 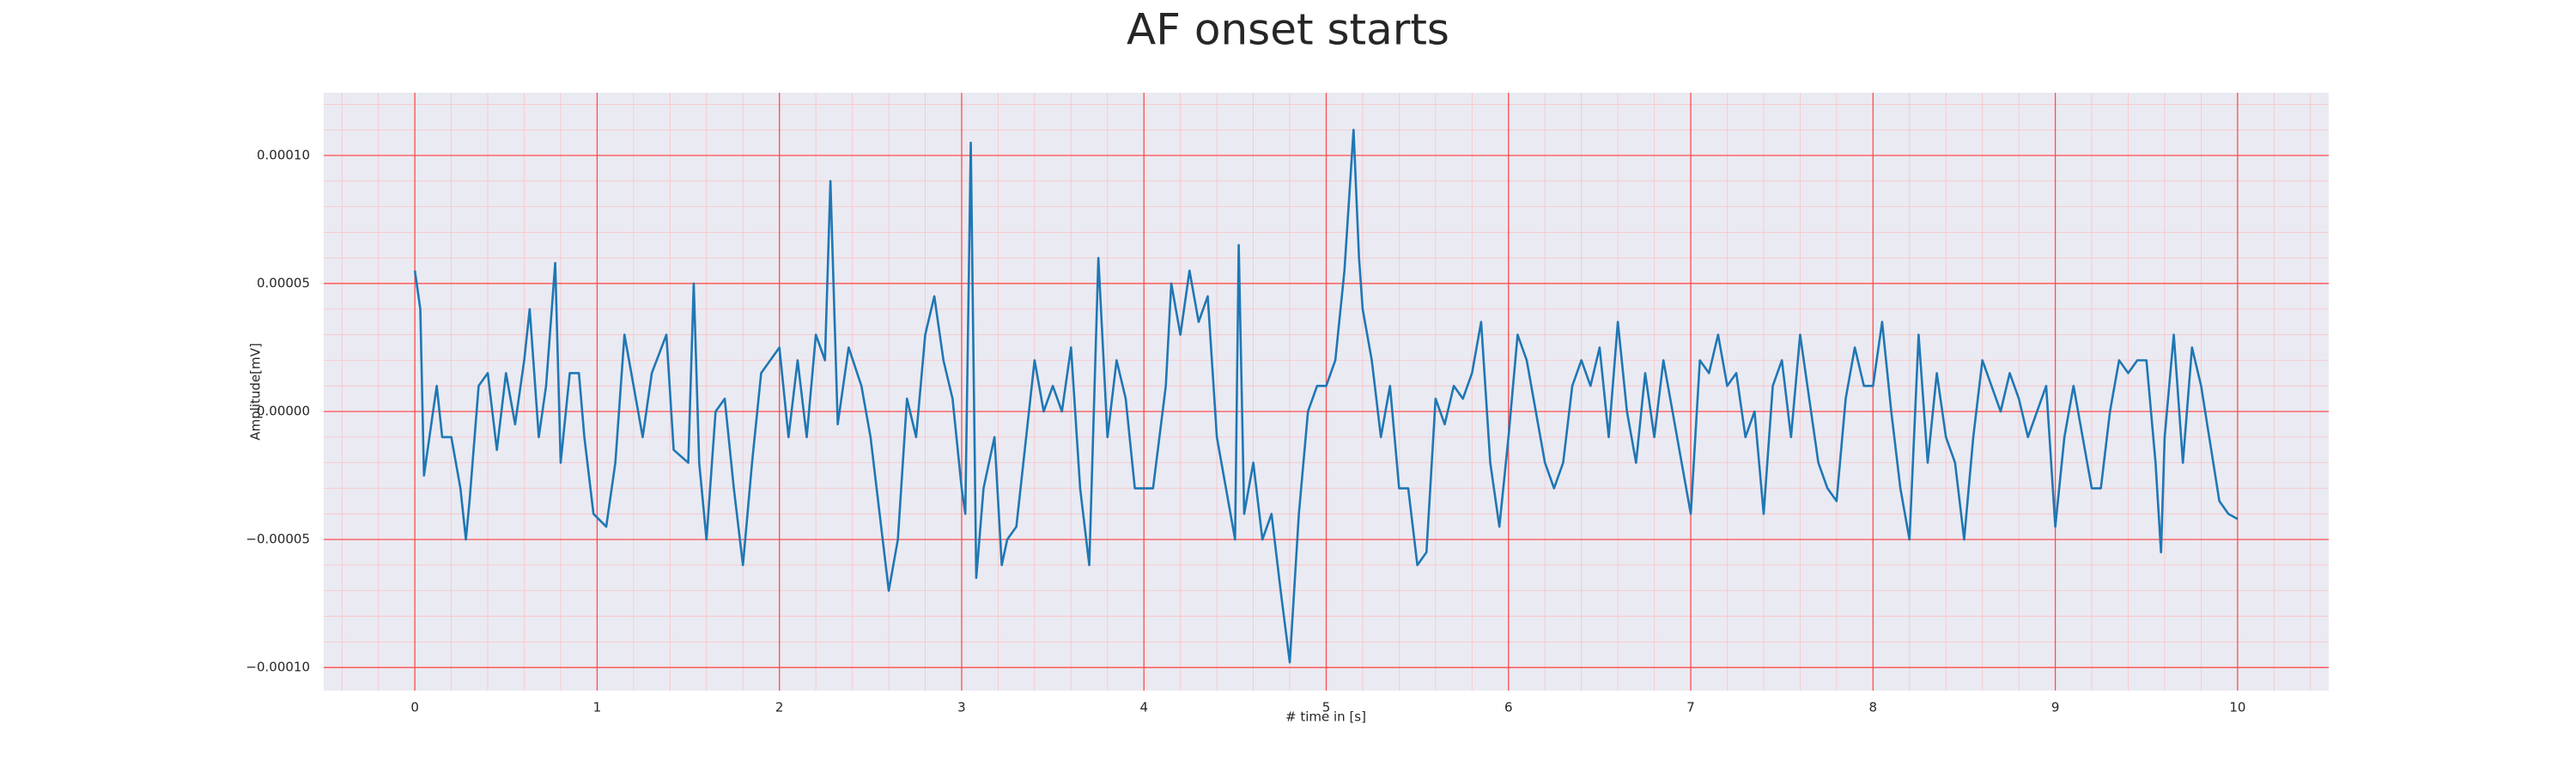 What do you see at coordinates (1690, 707) in the screenshot?
I see `x-tick-label: 7` at bounding box center [1690, 707].